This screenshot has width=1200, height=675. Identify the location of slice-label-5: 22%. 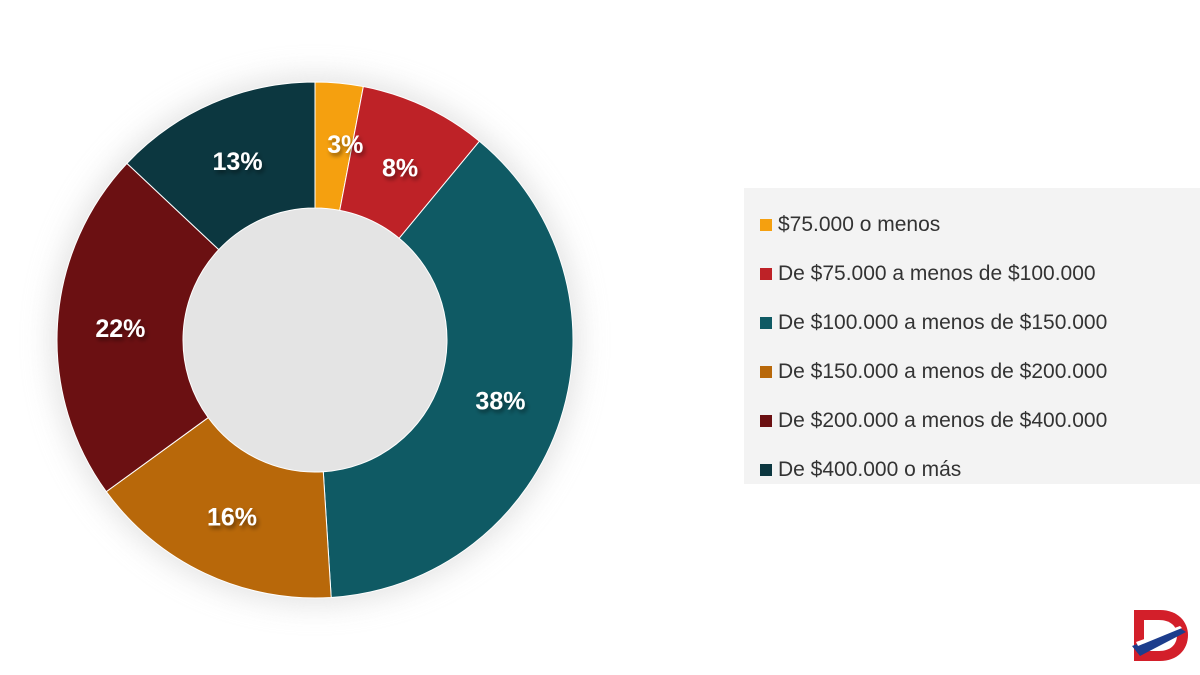
(120, 329).